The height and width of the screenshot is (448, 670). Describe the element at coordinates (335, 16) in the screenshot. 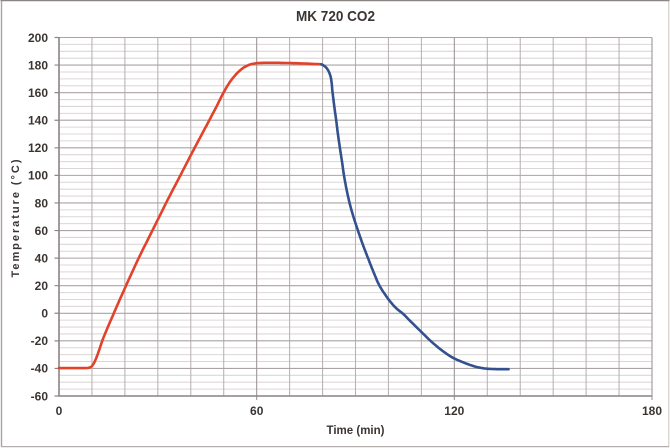

I see `svg-text: MK 720 CO2` at that location.